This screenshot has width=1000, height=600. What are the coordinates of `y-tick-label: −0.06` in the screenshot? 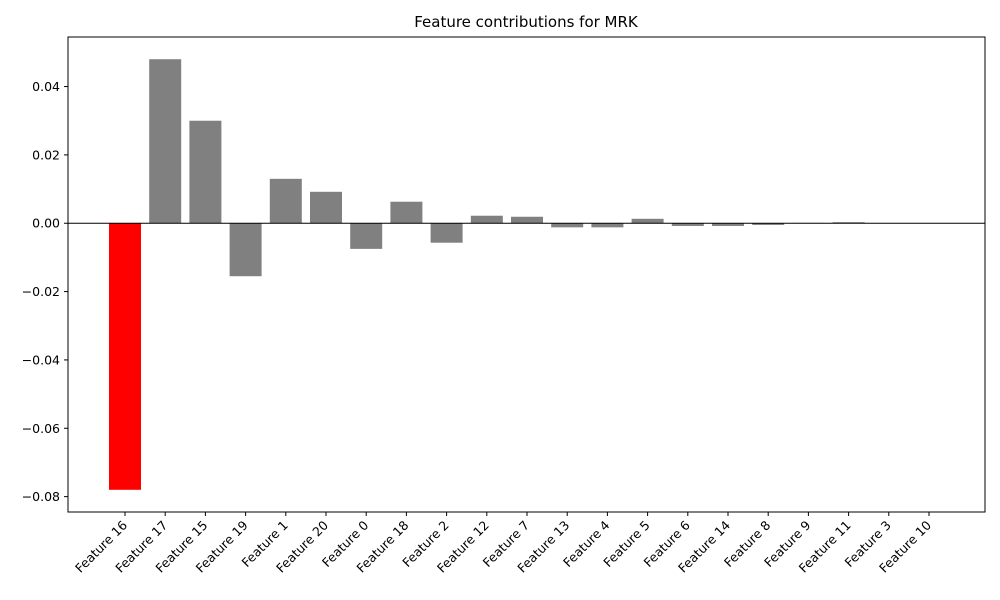 It's located at (41, 428).